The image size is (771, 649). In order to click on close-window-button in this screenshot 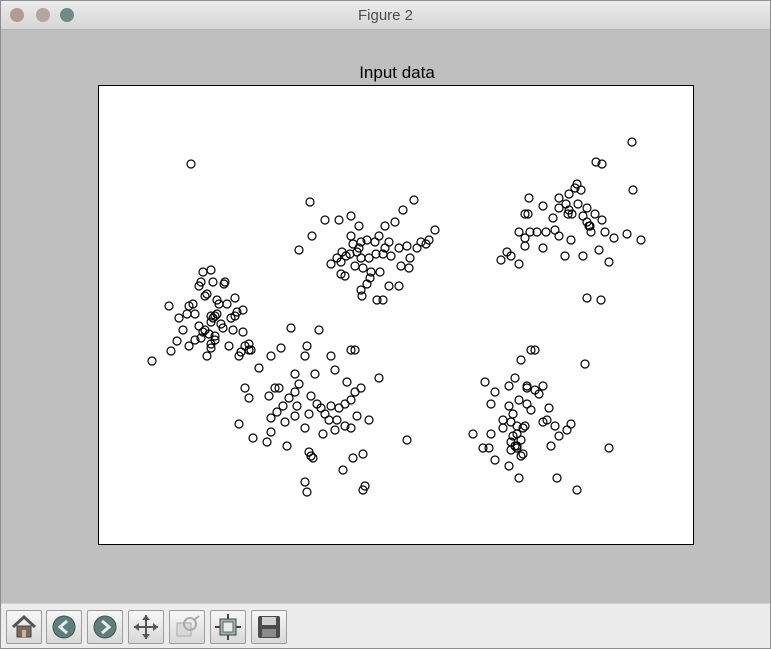, I will do `click(17, 15)`.